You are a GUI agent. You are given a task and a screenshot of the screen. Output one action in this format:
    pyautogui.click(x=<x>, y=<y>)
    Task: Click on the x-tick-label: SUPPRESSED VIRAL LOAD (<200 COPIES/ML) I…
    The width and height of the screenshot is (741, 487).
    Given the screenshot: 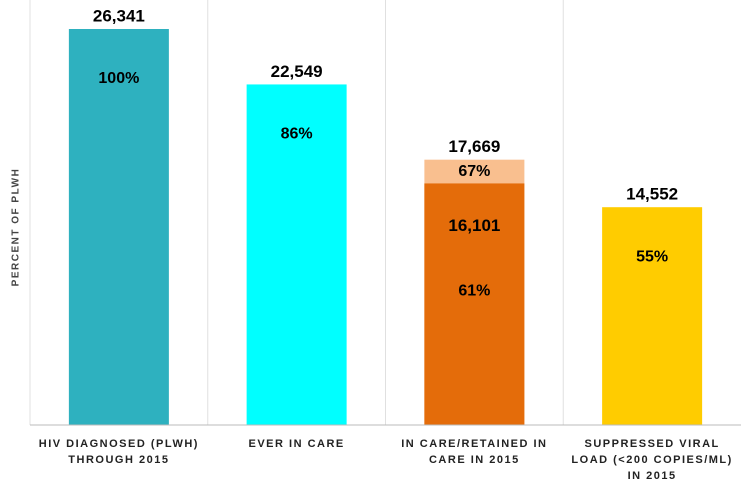 What is the action you would take?
    pyautogui.click(x=652, y=460)
    